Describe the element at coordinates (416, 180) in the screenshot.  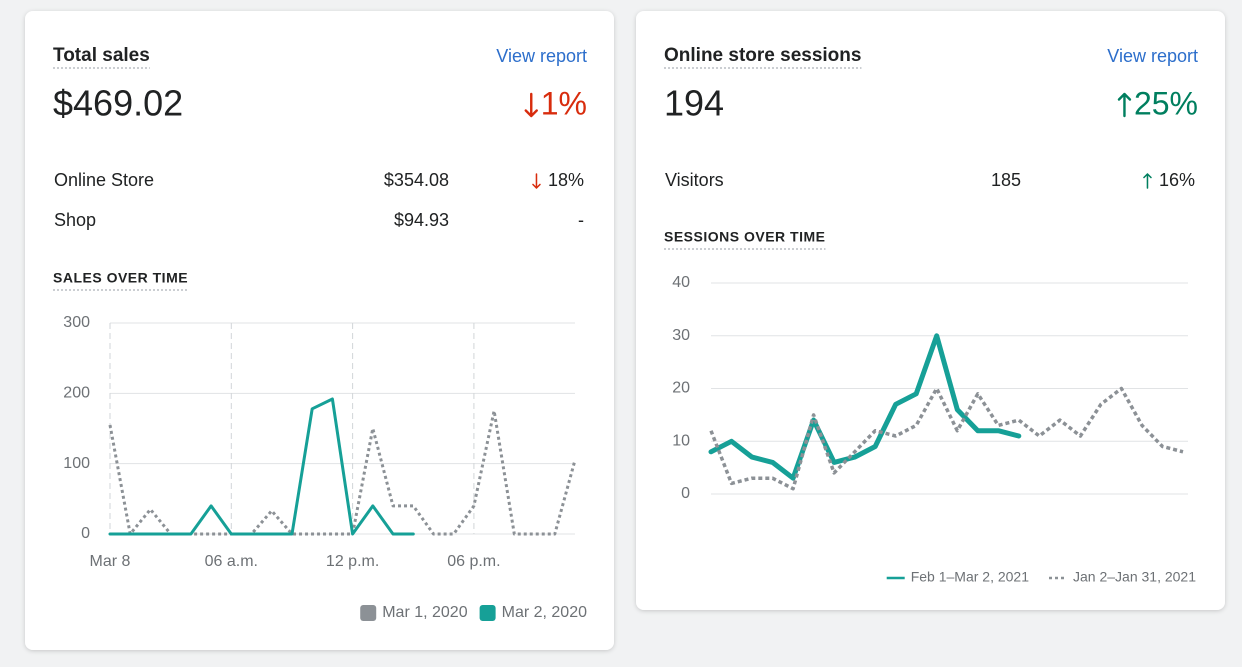
I see `row-value: $354.08` at that location.